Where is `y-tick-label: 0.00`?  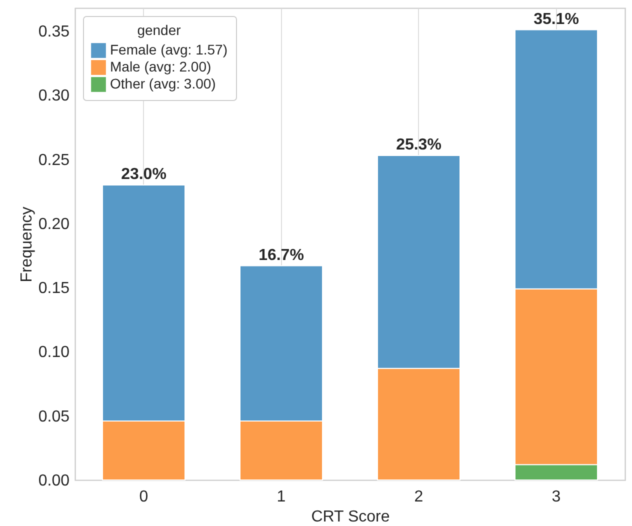 y-tick-label: 0.00 is located at coordinates (54, 481).